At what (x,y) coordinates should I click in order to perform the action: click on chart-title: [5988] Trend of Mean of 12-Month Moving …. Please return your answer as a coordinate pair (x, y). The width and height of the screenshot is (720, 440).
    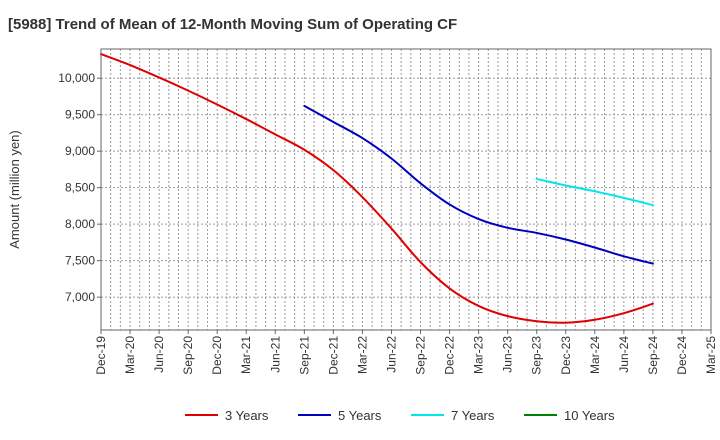
    Looking at the image, I should click on (232, 24).